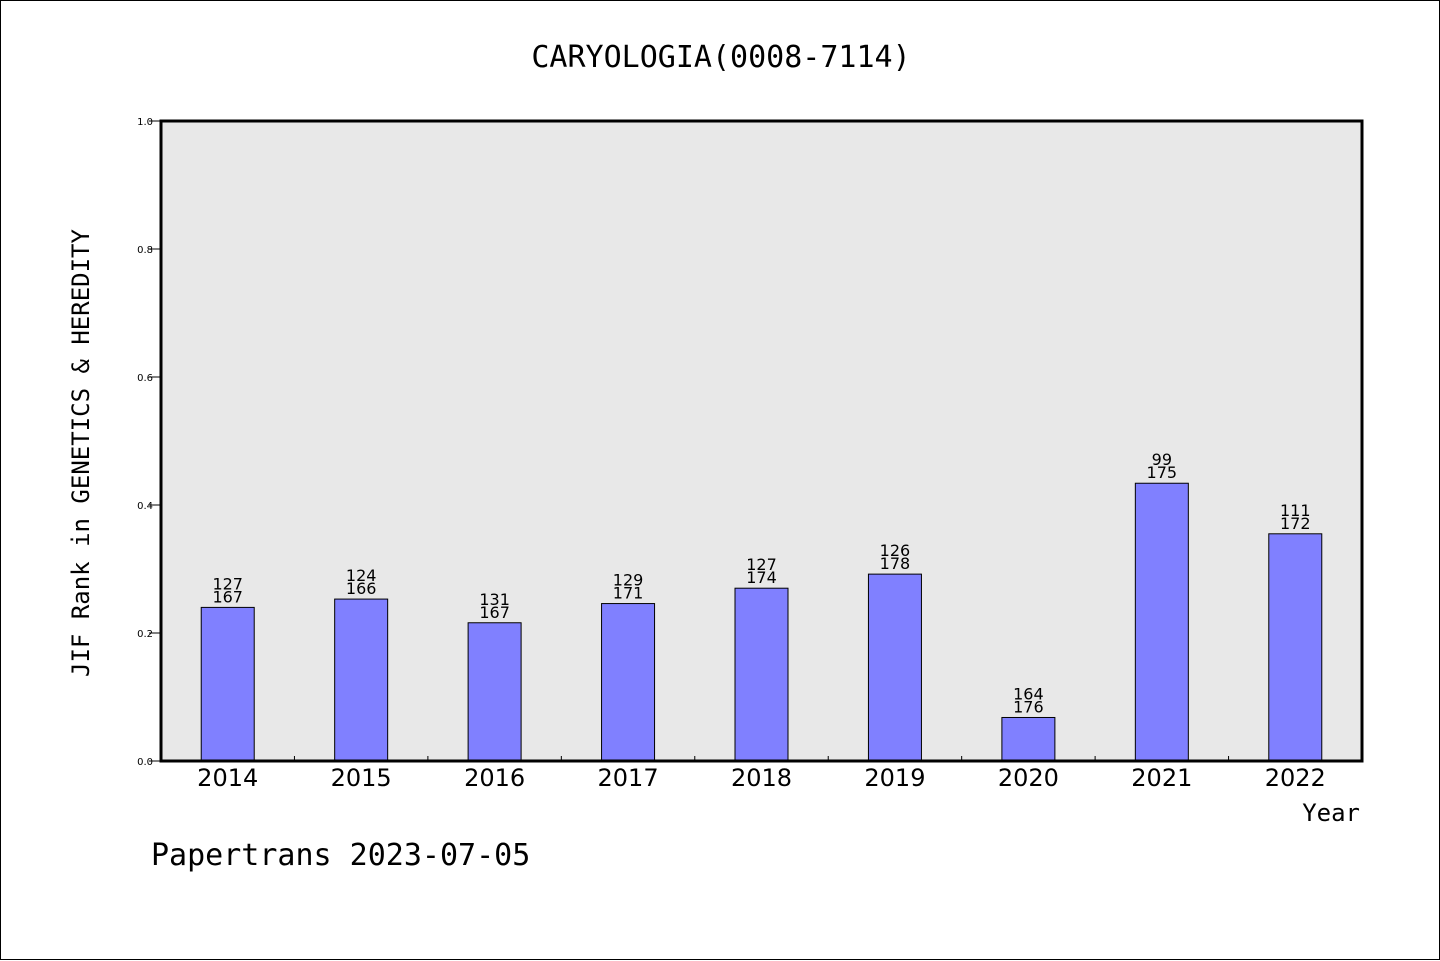 The height and width of the screenshot is (961, 1440). What do you see at coordinates (145, 378) in the screenshot?
I see `y-tick-label: 0.6` at bounding box center [145, 378].